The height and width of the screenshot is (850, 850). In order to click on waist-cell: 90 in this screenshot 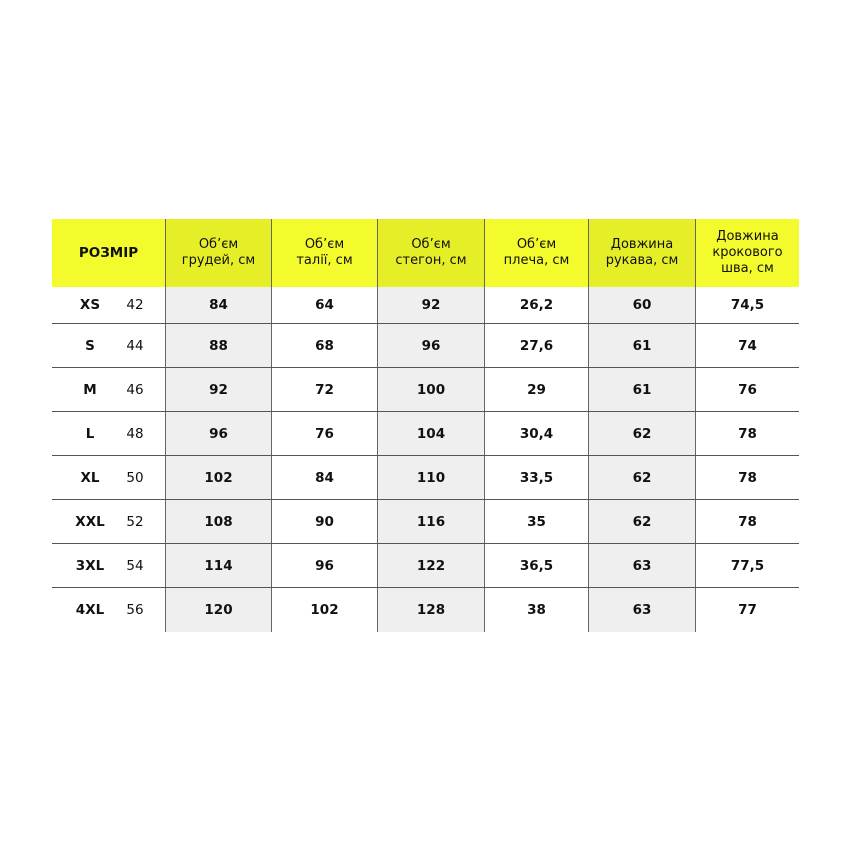, I will do `click(324, 521)`.